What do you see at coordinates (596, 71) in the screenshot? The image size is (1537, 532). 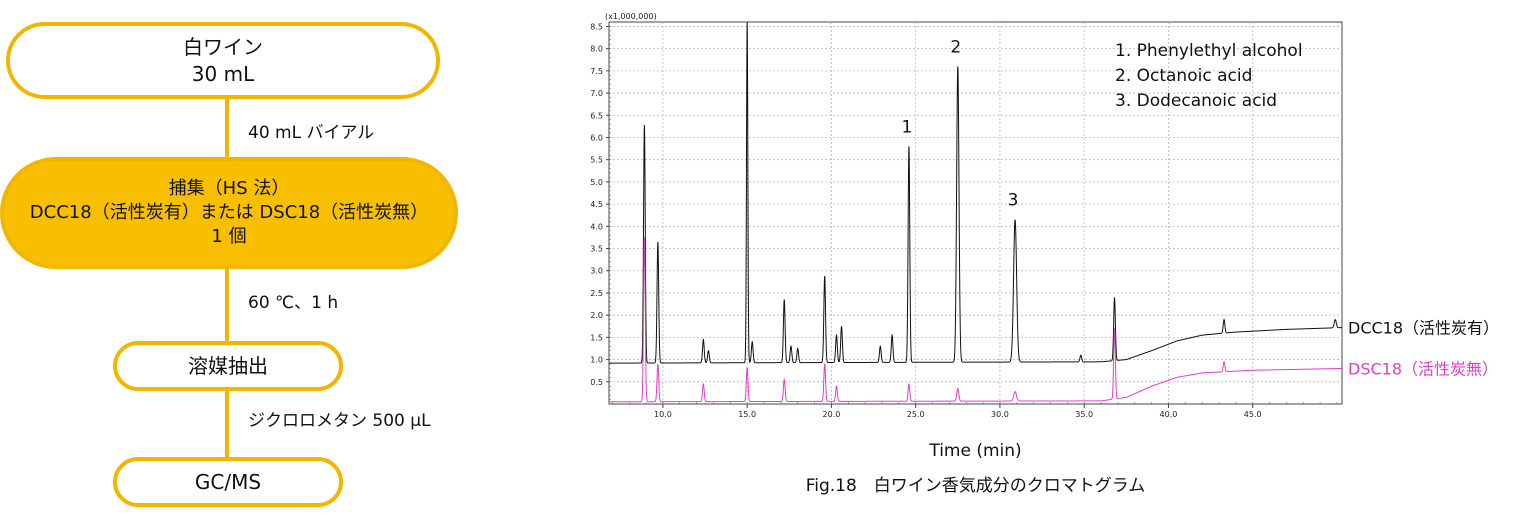 I see `y-tick-label: 7.5` at bounding box center [596, 71].